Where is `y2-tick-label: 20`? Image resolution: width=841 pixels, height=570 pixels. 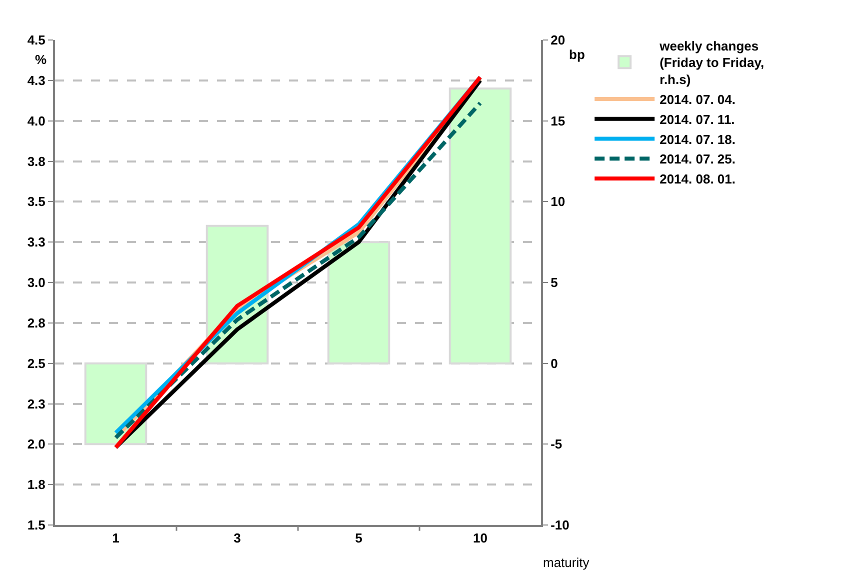 y2-tick-label: 20 is located at coordinates (558, 40).